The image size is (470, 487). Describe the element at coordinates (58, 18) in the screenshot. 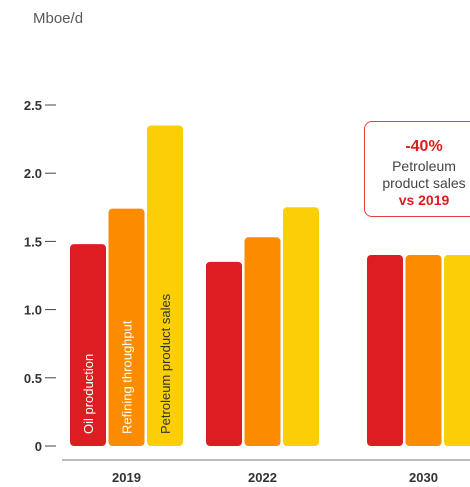

I see `y-axis-unit-label: Mboe/d` at that location.